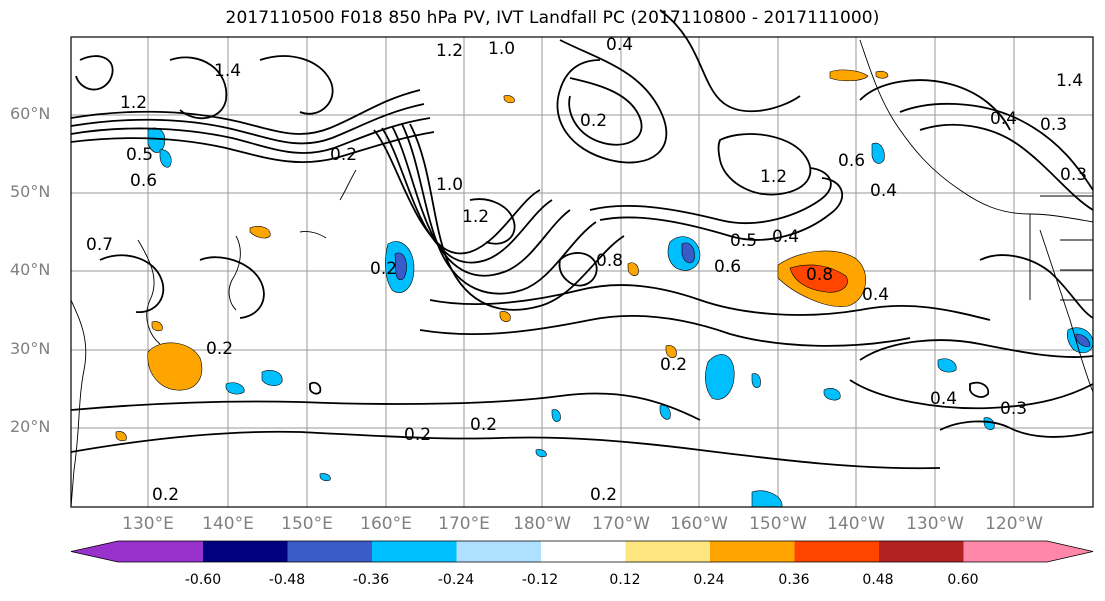  Describe the element at coordinates (99, 245) in the screenshot. I see `contour-label: 0.7` at that location.